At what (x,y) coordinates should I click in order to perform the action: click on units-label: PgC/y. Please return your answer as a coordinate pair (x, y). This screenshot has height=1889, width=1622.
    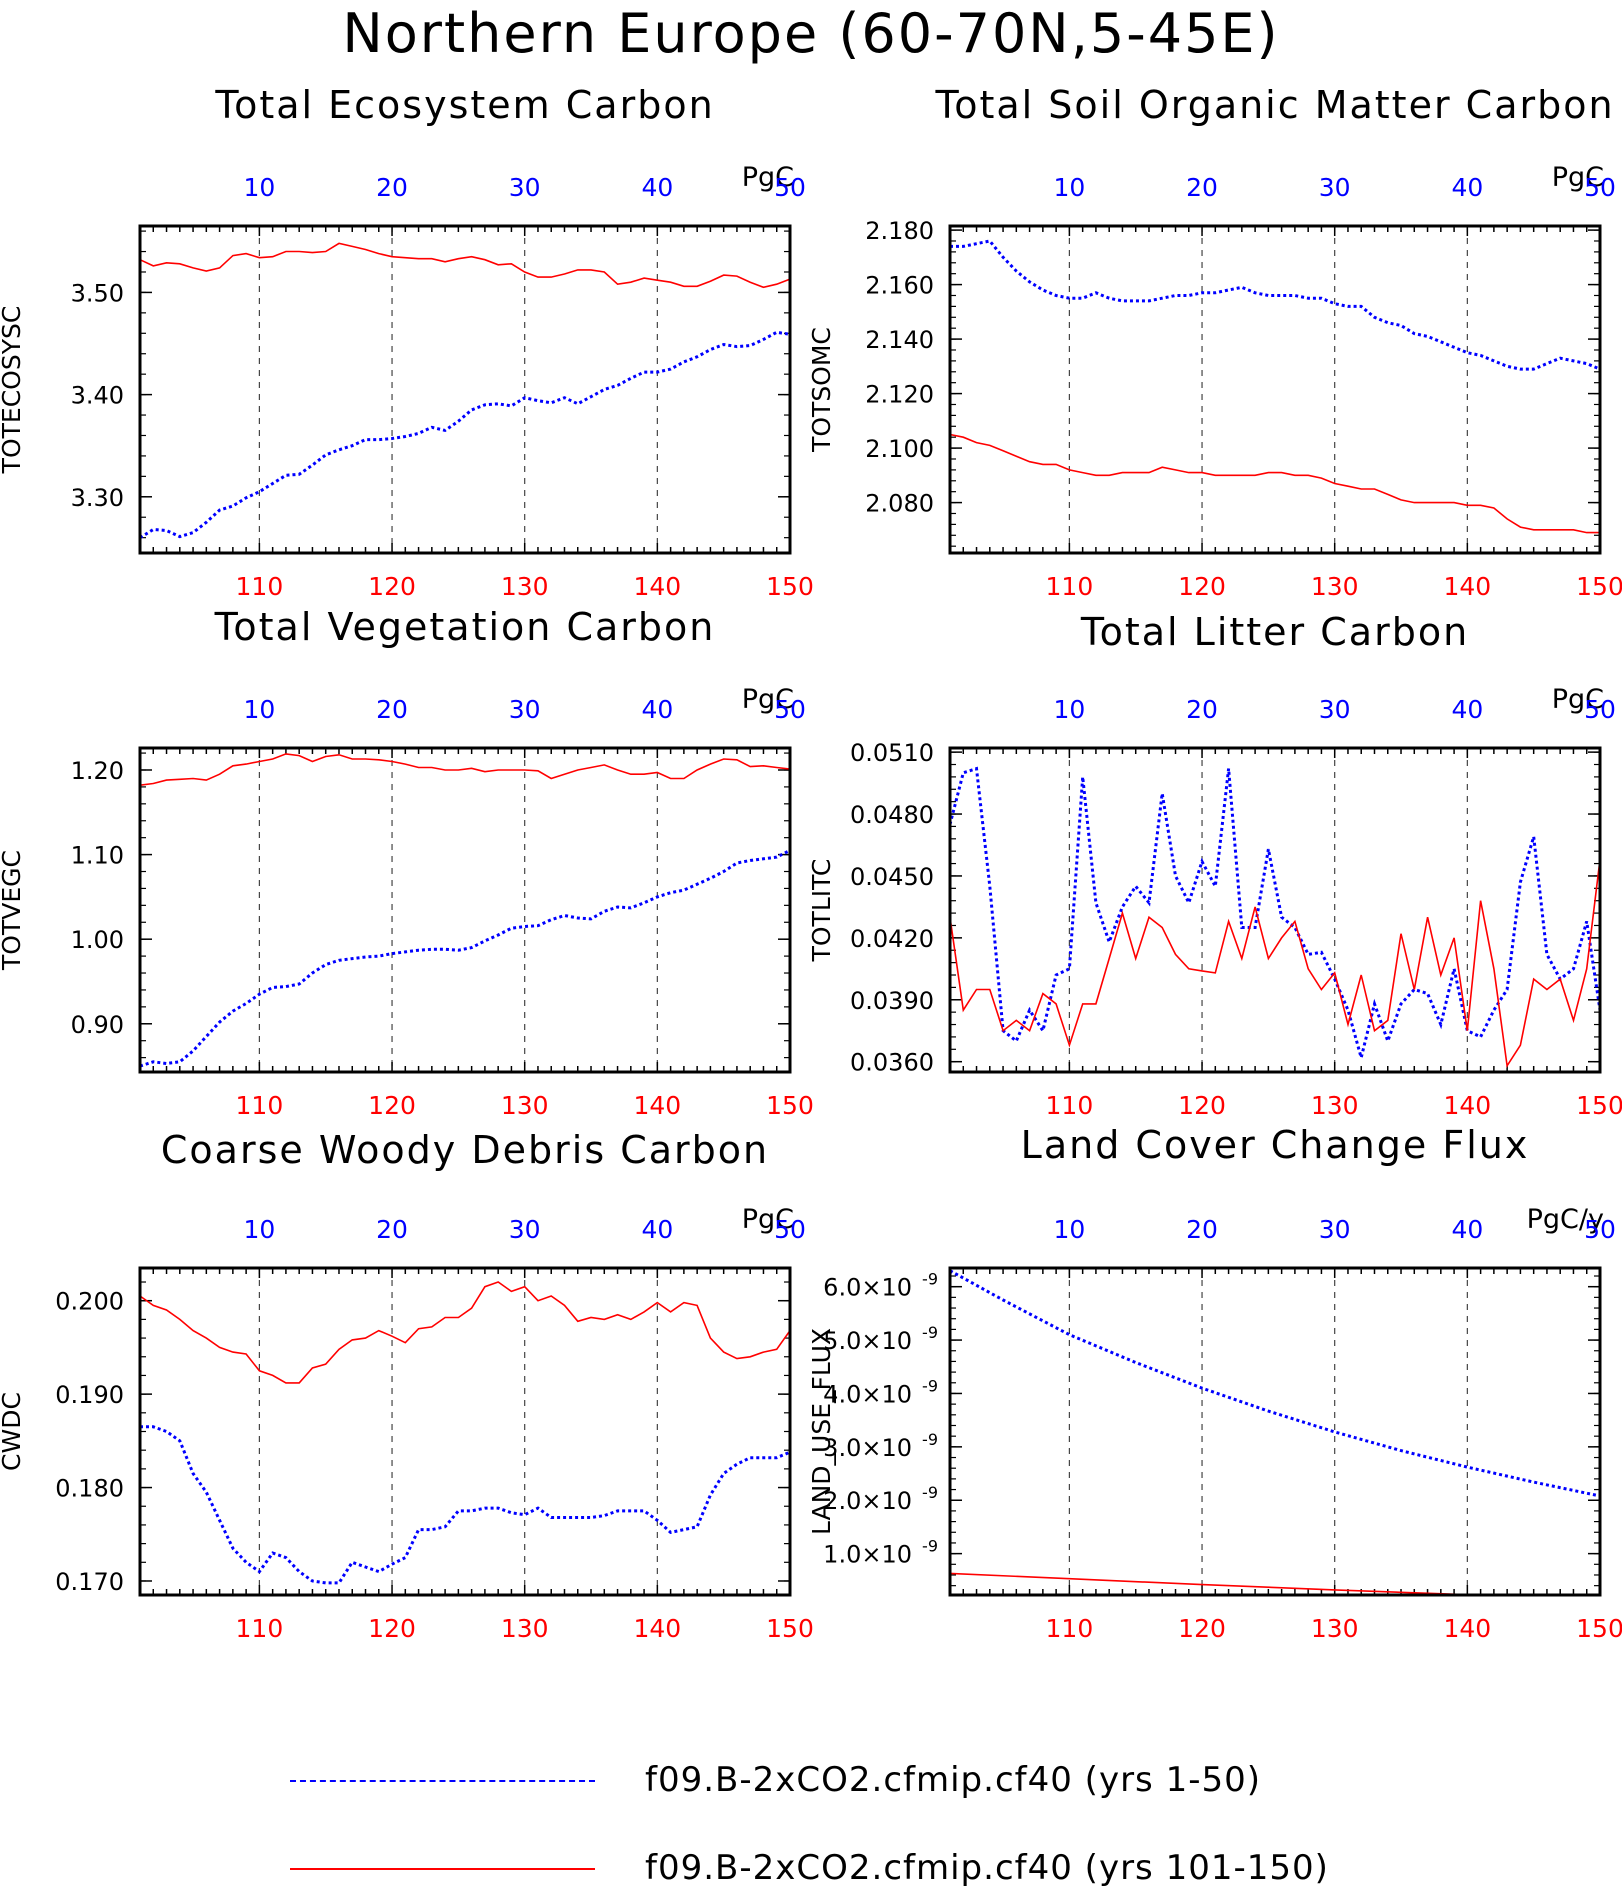
    Looking at the image, I should click on (1565, 1219).